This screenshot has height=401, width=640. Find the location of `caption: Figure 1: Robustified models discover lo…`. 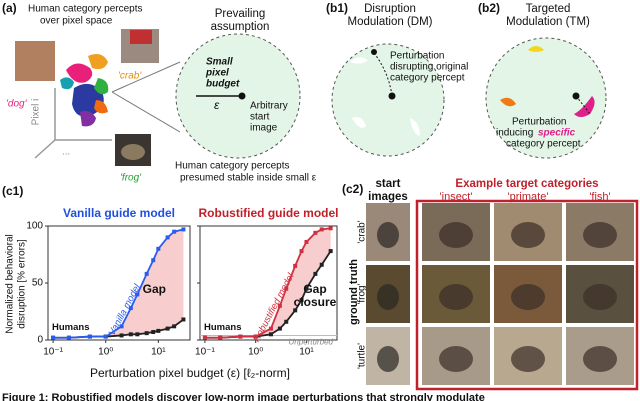

caption: Figure 1: Robustified models discover lo… is located at coordinates (243, 396).